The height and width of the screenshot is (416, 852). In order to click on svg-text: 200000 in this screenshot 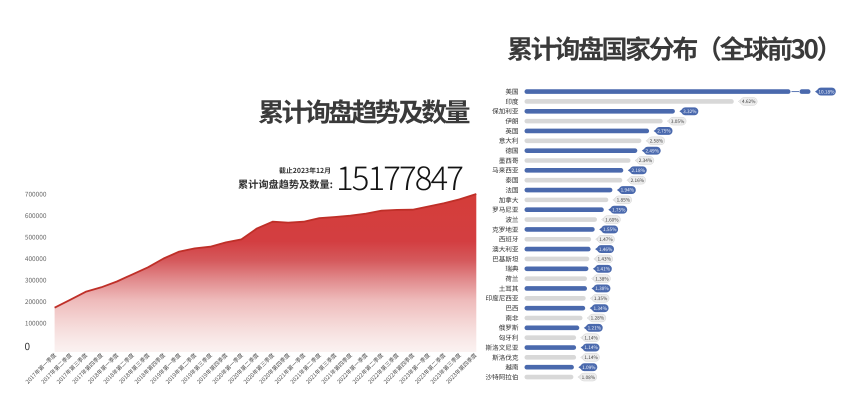, I will do `click(36, 301)`.